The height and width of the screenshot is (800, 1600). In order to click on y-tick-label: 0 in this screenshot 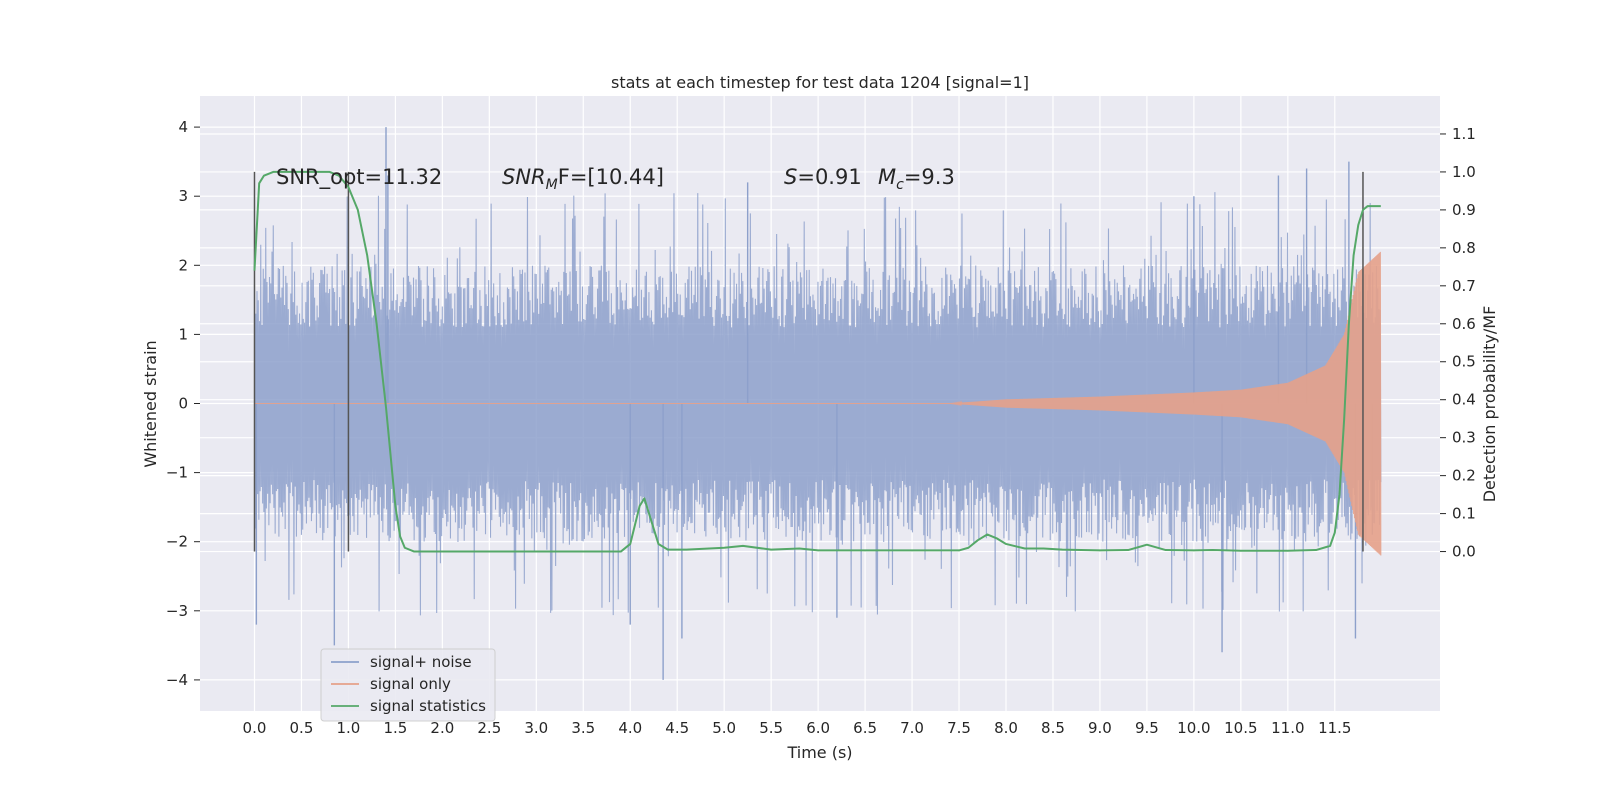, I will do `click(183, 404)`.